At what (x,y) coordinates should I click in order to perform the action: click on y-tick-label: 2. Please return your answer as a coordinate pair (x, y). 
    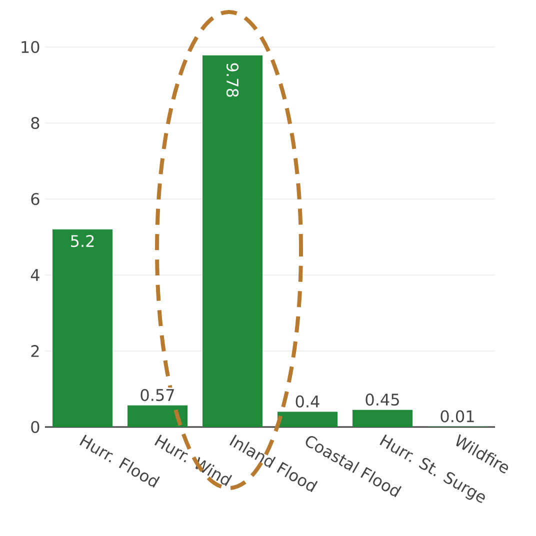
    Looking at the image, I should click on (35, 351).